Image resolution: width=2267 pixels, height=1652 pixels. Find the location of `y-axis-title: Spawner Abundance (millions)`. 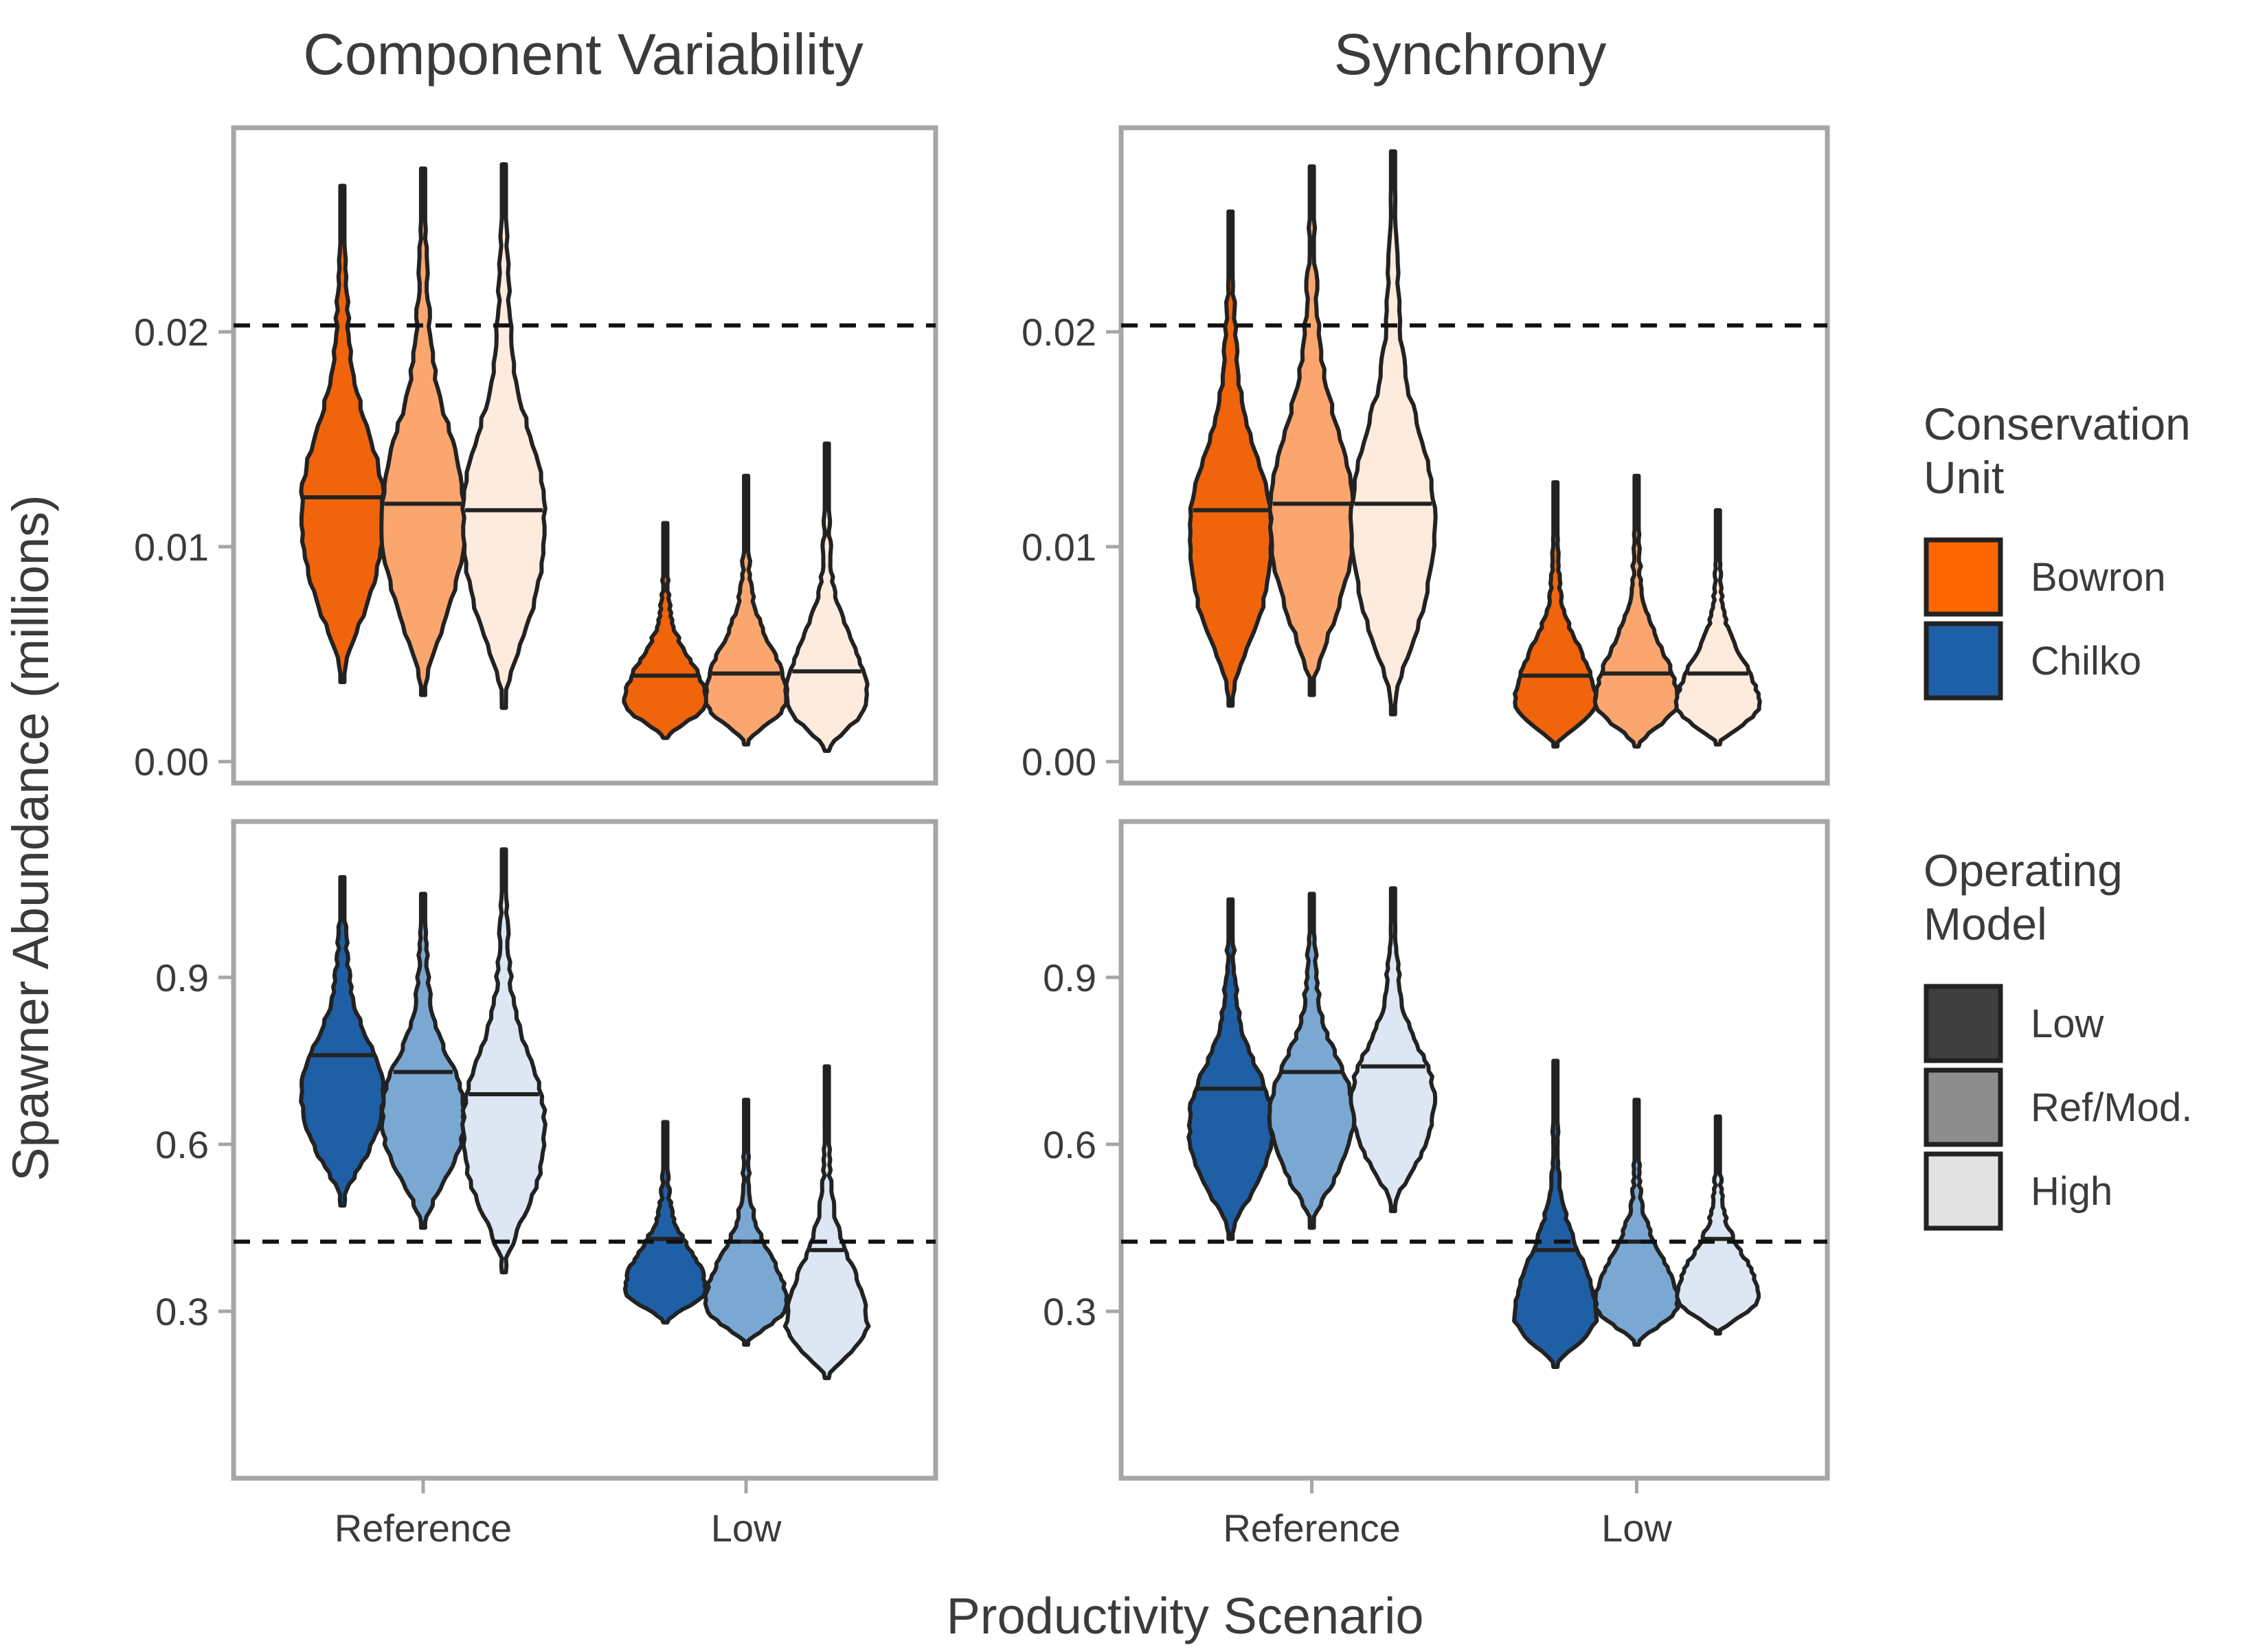

y-axis-title: Spawner Abundance (millions) is located at coordinates (31, 838).